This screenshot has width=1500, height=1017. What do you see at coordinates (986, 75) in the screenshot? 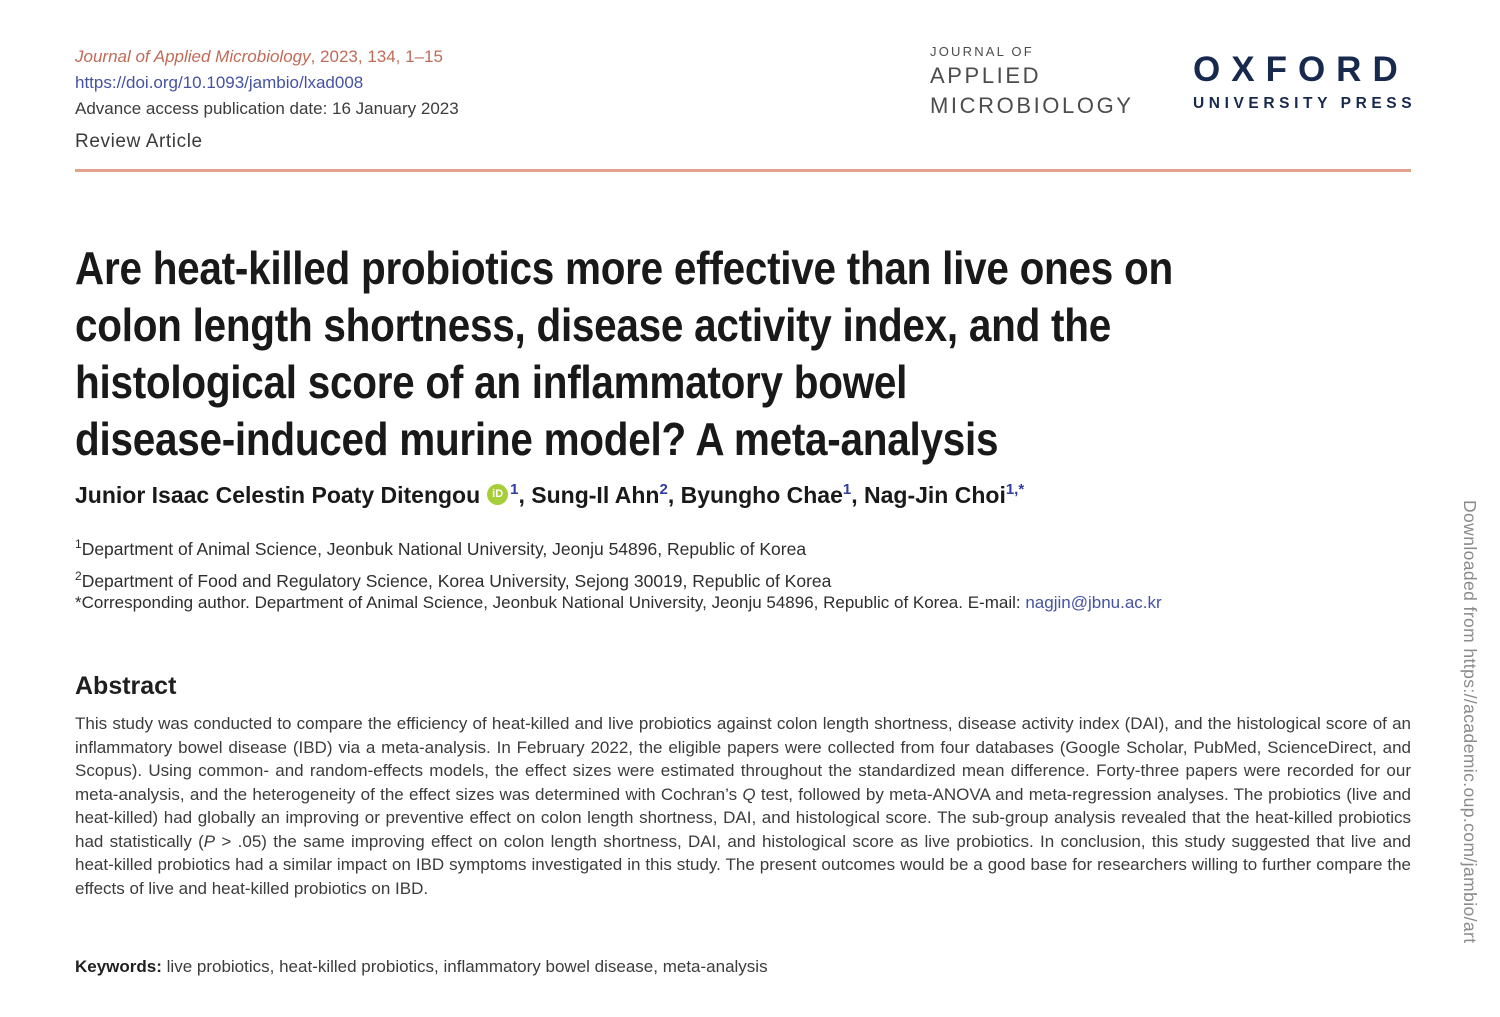
I see `journal-logo-line2: APPLIED` at bounding box center [986, 75].